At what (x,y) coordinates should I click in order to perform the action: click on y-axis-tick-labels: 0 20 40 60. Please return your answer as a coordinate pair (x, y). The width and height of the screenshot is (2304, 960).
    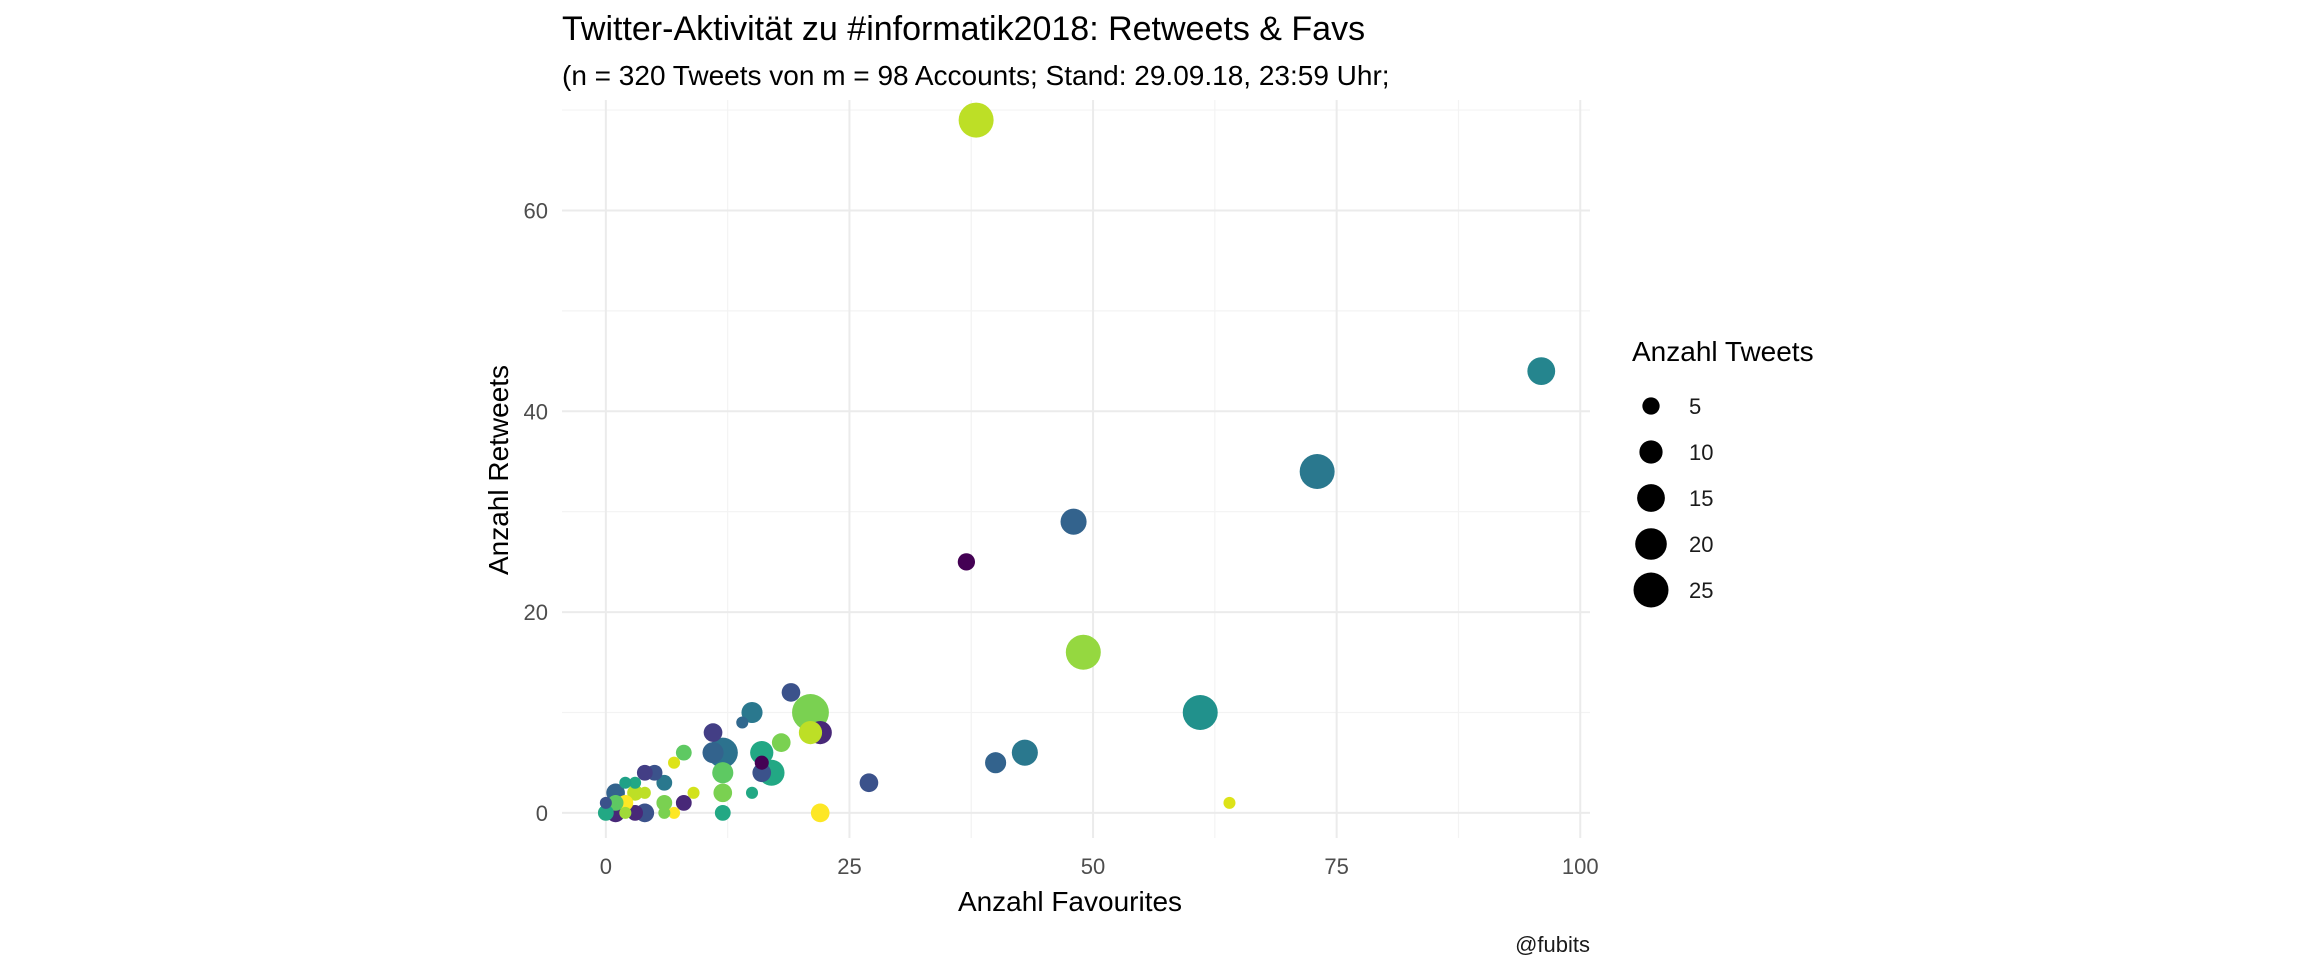
    Looking at the image, I should click on (536, 511).